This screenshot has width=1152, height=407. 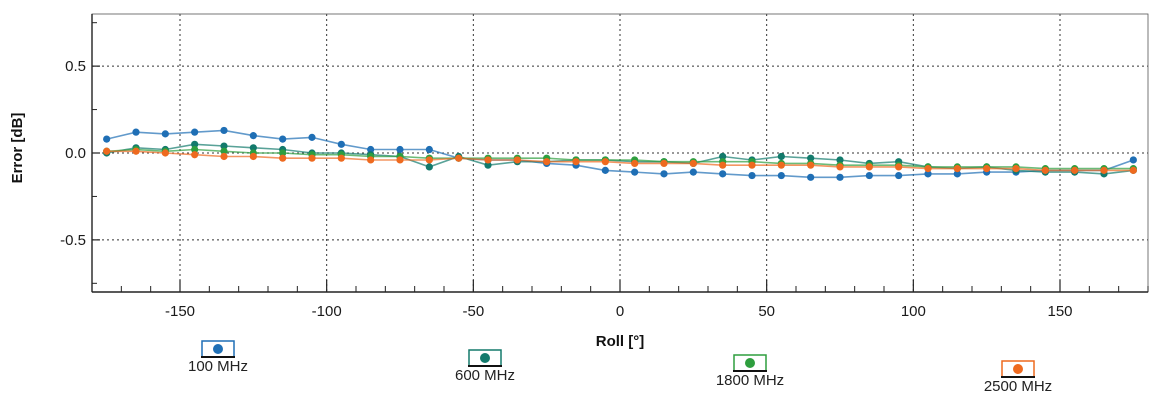 I want to click on legend-marker-2500-mhz, so click(x=1018, y=369).